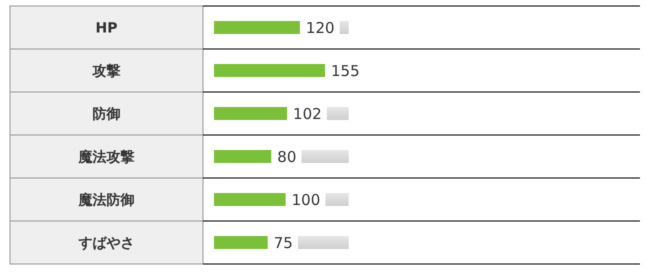 The height and width of the screenshot is (275, 646). Describe the element at coordinates (306, 199) in the screenshot. I see `data-label: 100` at that location.